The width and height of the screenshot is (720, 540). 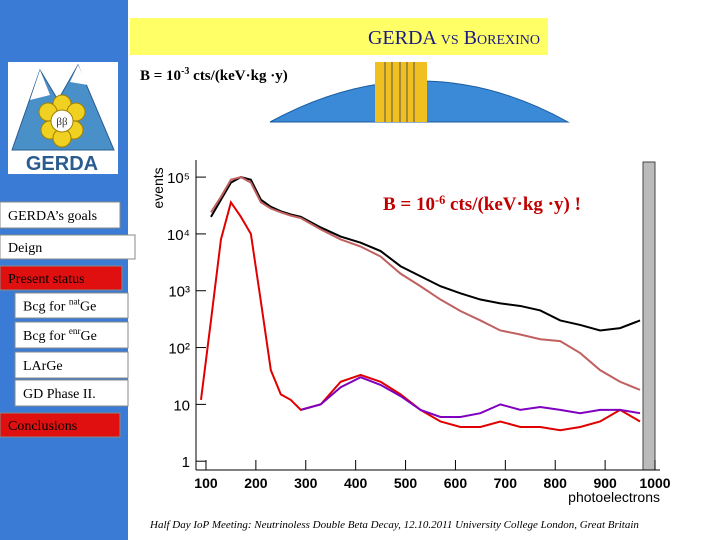 I want to click on label-text: GERDA’s goals, so click(x=52, y=216).